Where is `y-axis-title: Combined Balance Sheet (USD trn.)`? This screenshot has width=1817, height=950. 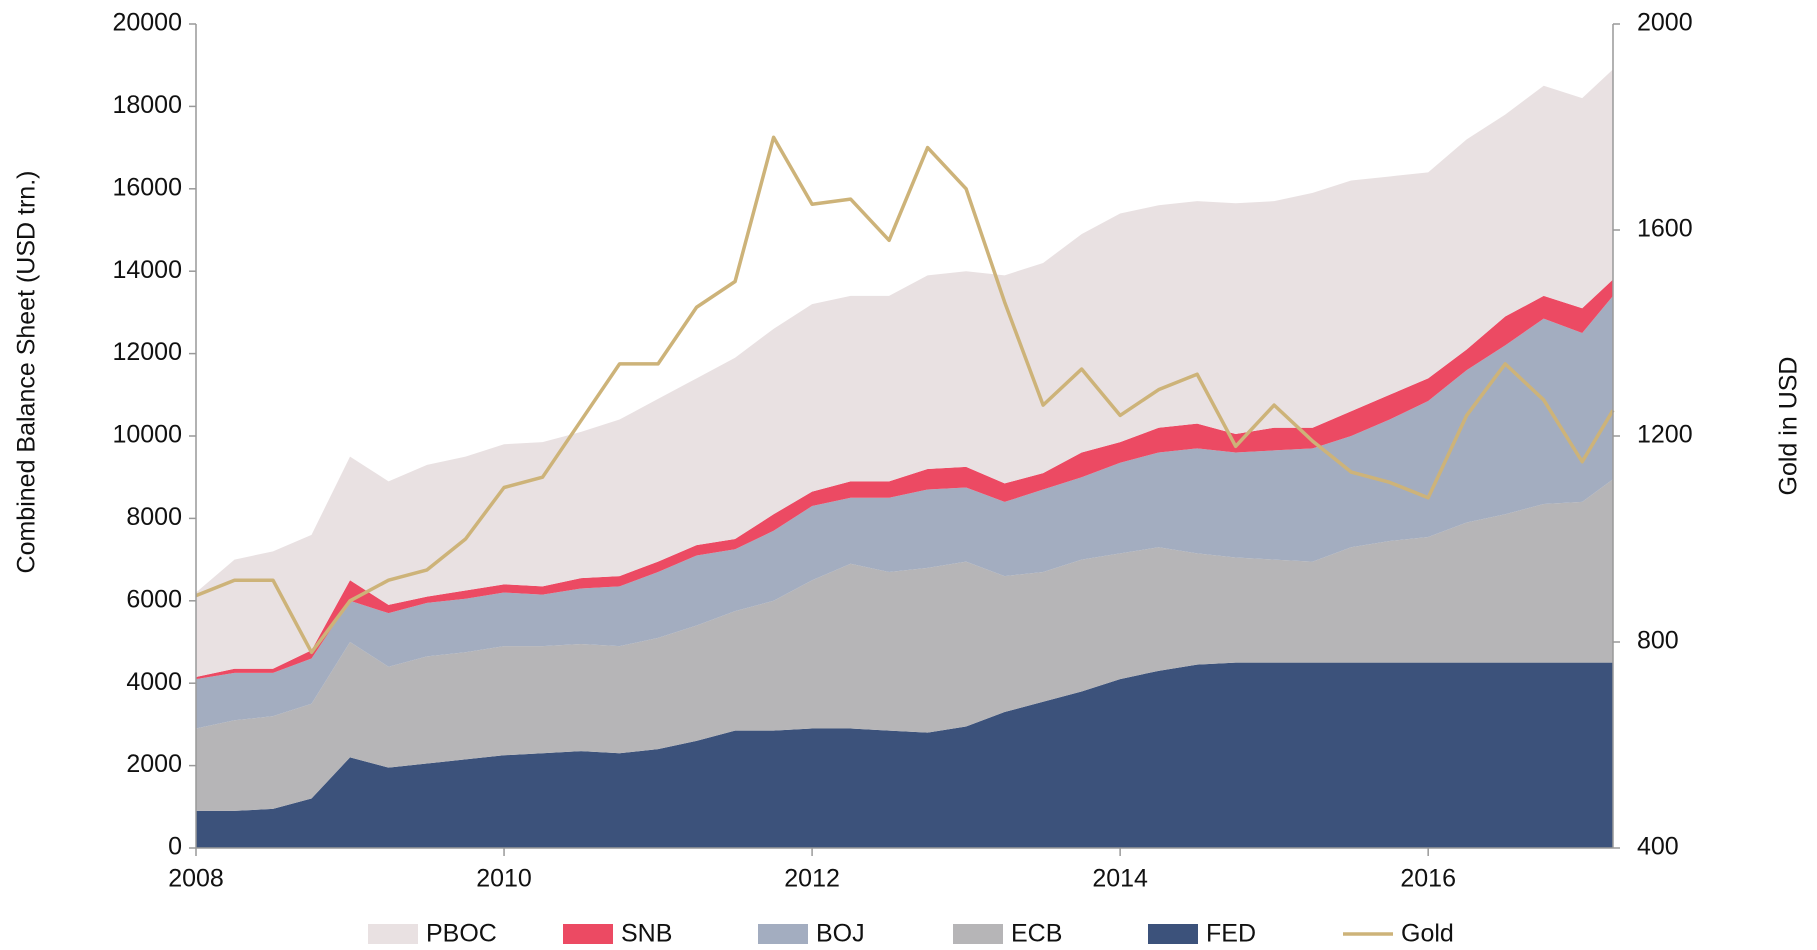
y-axis-title: Combined Balance Sheet (USD trn.) is located at coordinates (27, 372).